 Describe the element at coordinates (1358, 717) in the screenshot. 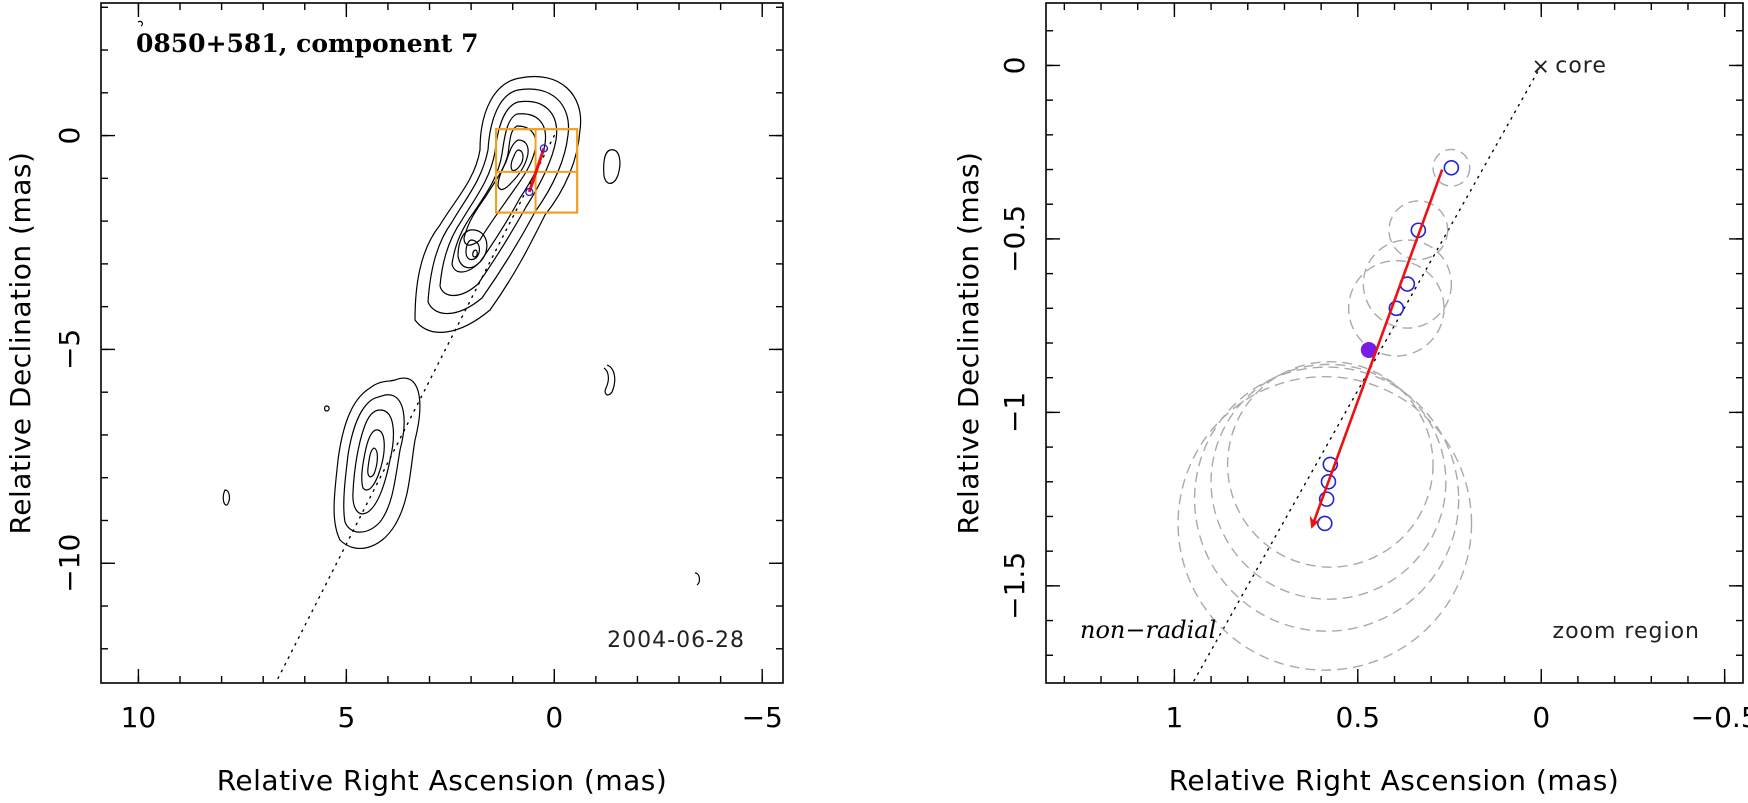

I see `x-tick-label: 0.5` at that location.